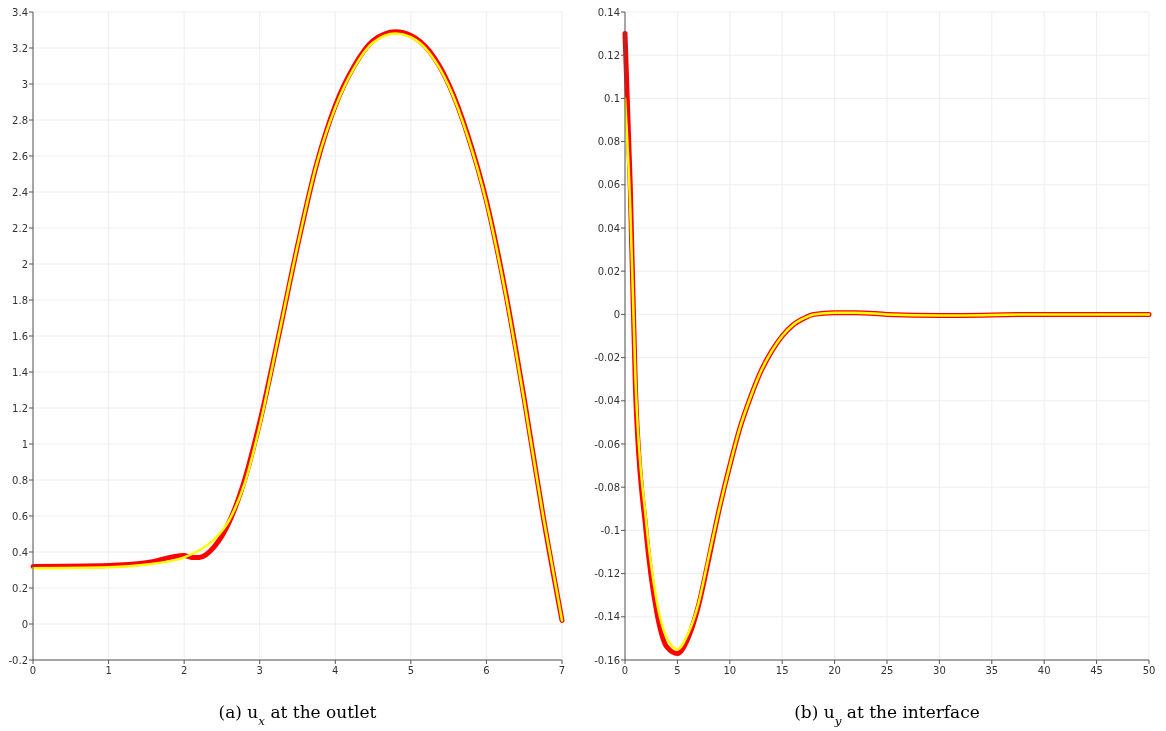 The image size is (1166, 731). What do you see at coordinates (607, 487) in the screenshot?
I see `y-tick-label: -0.08` at bounding box center [607, 487].